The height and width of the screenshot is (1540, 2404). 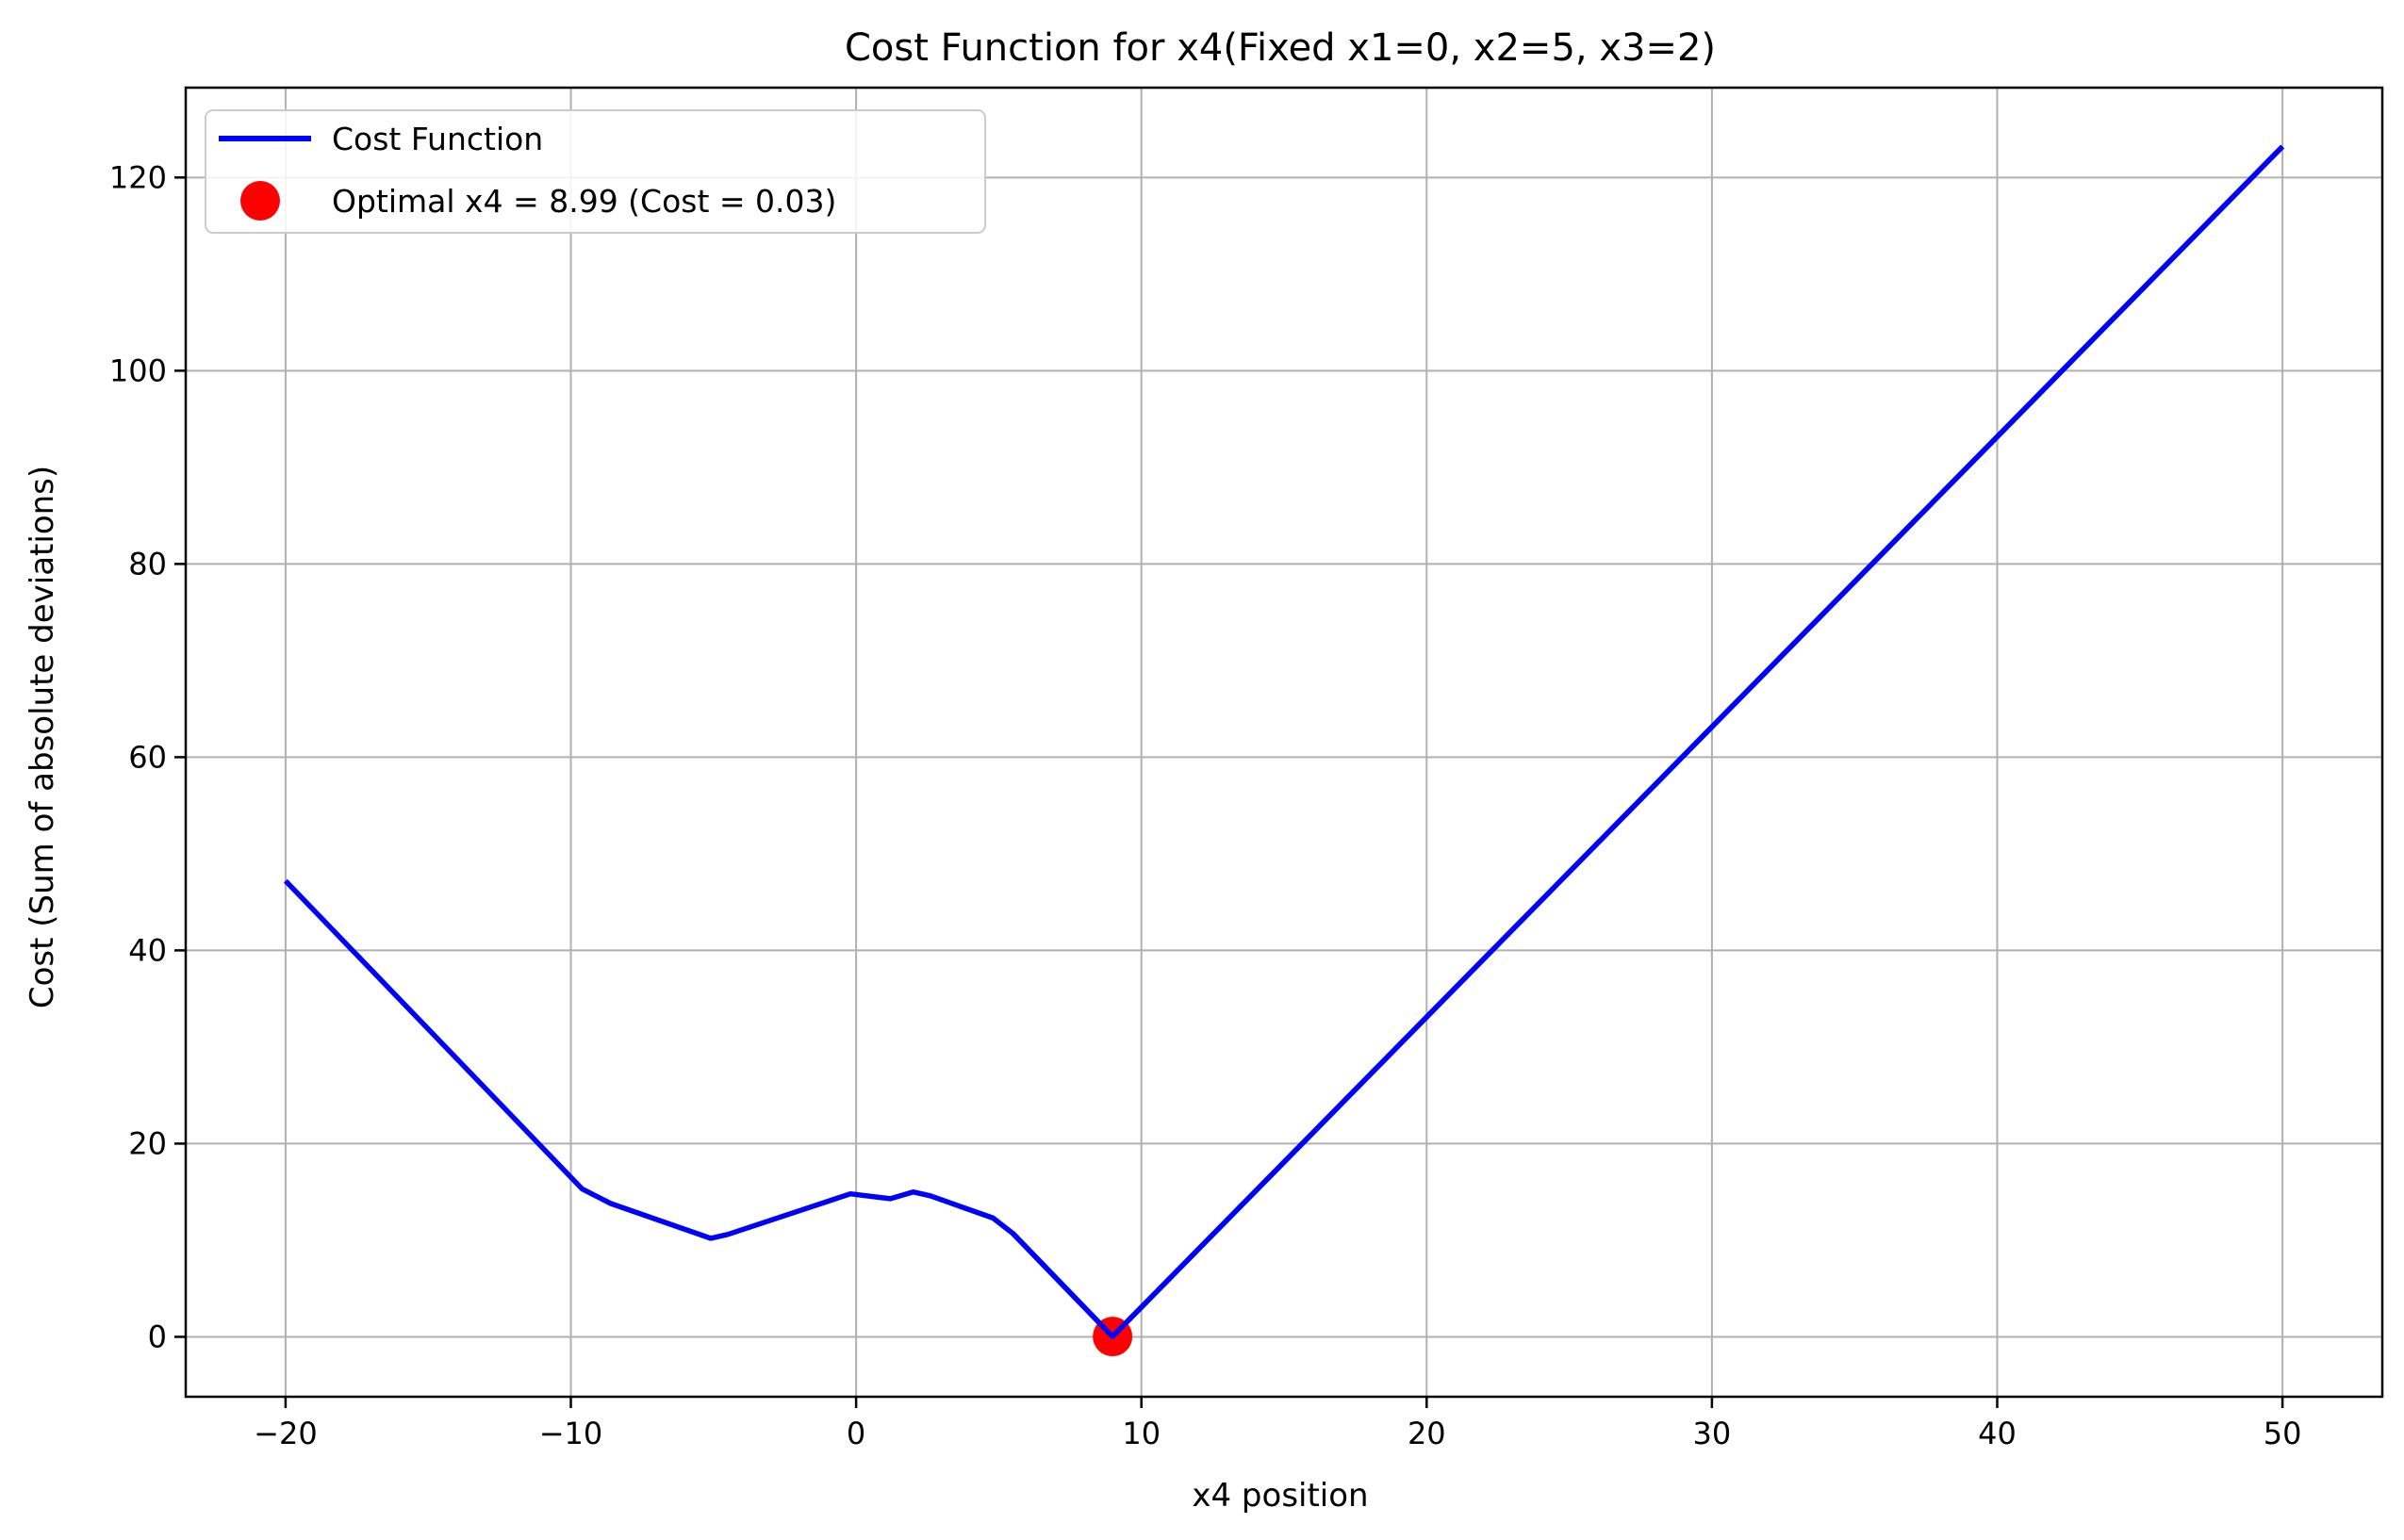 What do you see at coordinates (1712, 1433) in the screenshot?
I see `x-tick-label: 30` at bounding box center [1712, 1433].